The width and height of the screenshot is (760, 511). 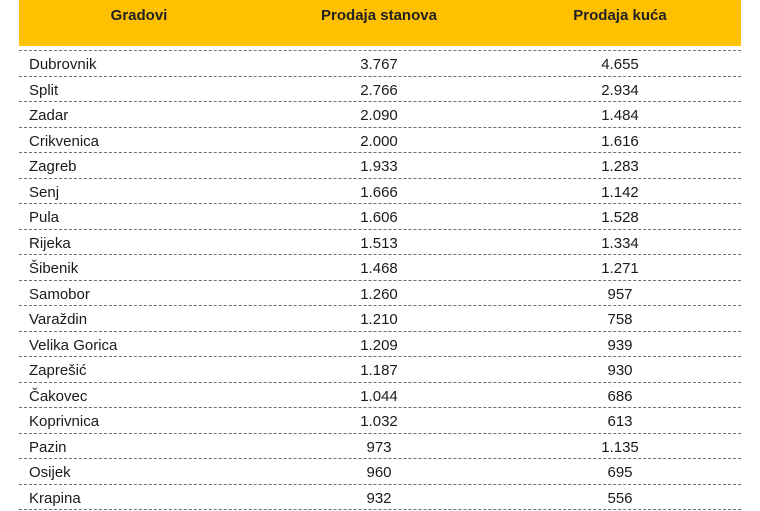 I want to click on house-sales-value: 686, so click(x=620, y=396).